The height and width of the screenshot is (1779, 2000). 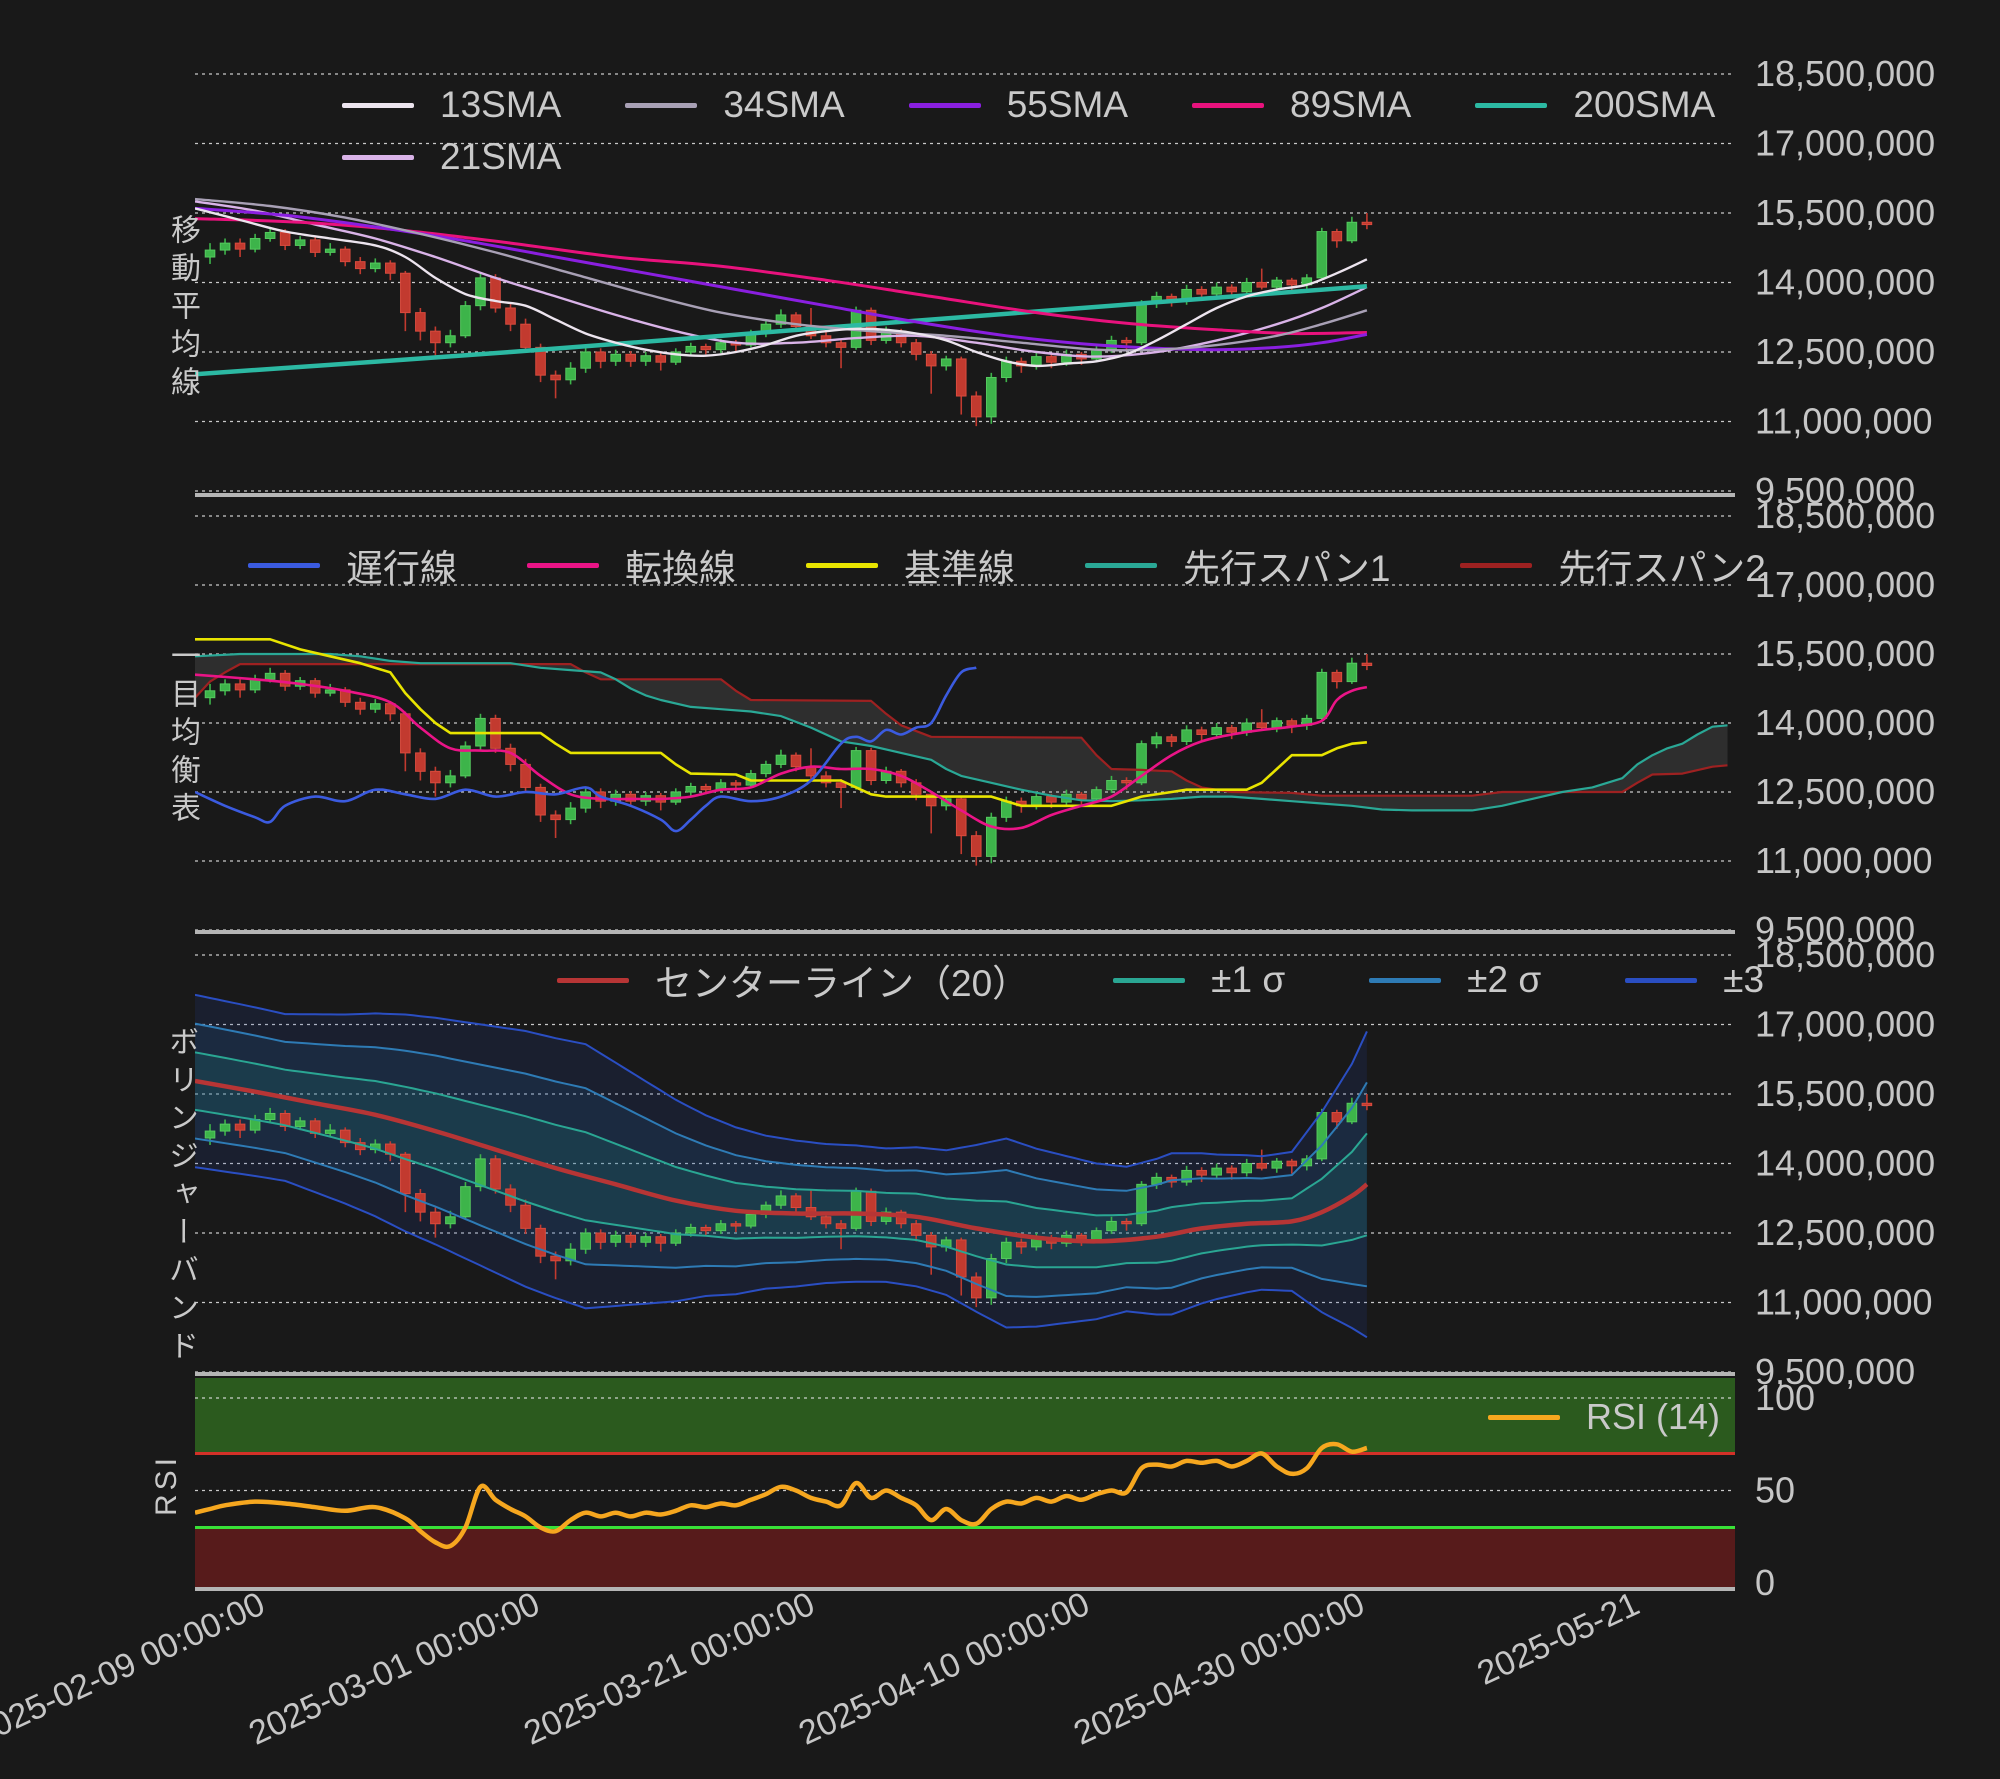 What do you see at coordinates (1504, 979) in the screenshot?
I see `legend-label: ±2 σ` at bounding box center [1504, 979].